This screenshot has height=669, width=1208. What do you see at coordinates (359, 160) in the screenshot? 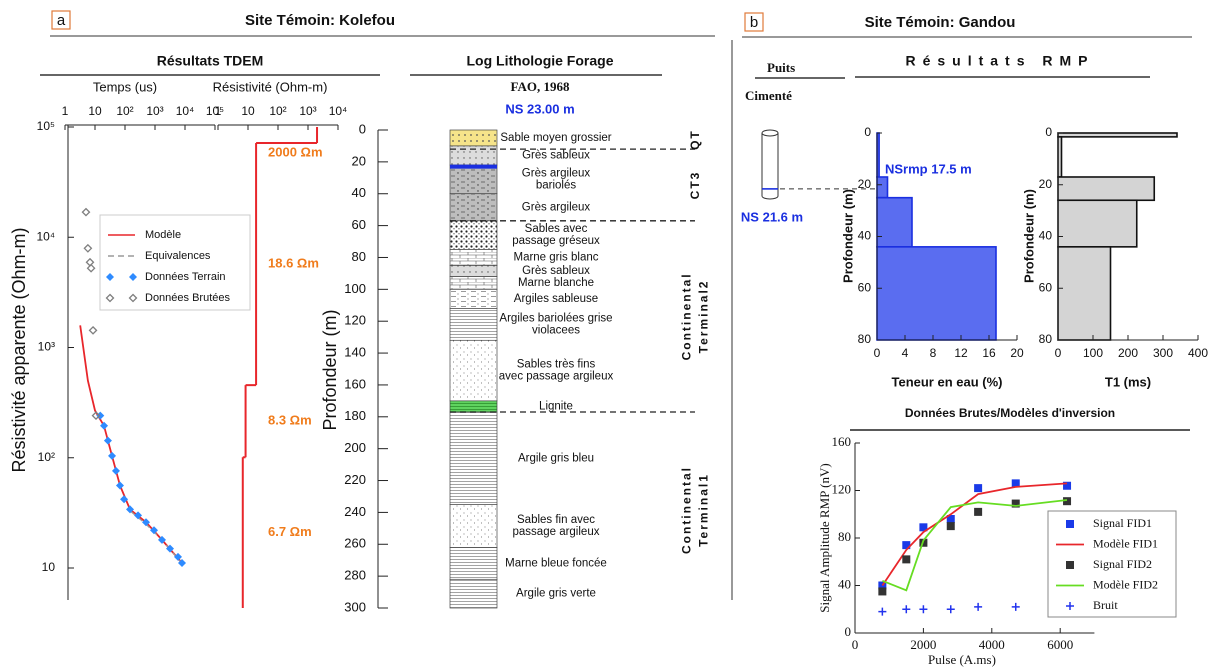
I see `y-tick-label: 20` at bounding box center [359, 160].